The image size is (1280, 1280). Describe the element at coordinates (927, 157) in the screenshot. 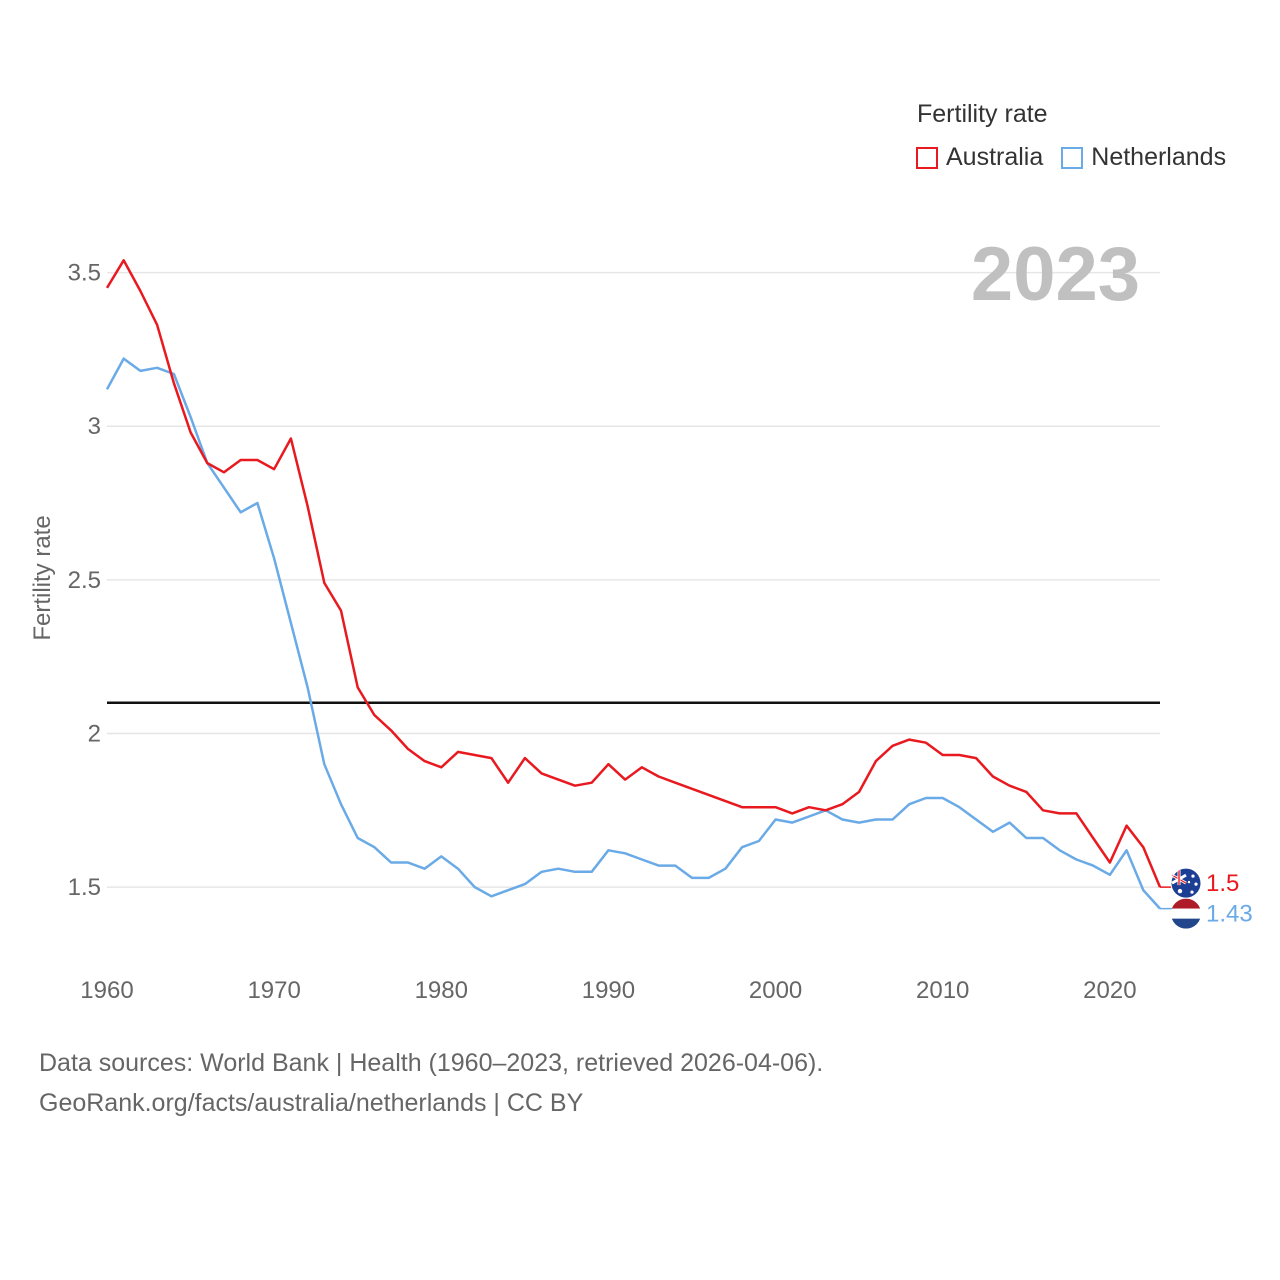

I see `legend-swatch-australia` at that location.